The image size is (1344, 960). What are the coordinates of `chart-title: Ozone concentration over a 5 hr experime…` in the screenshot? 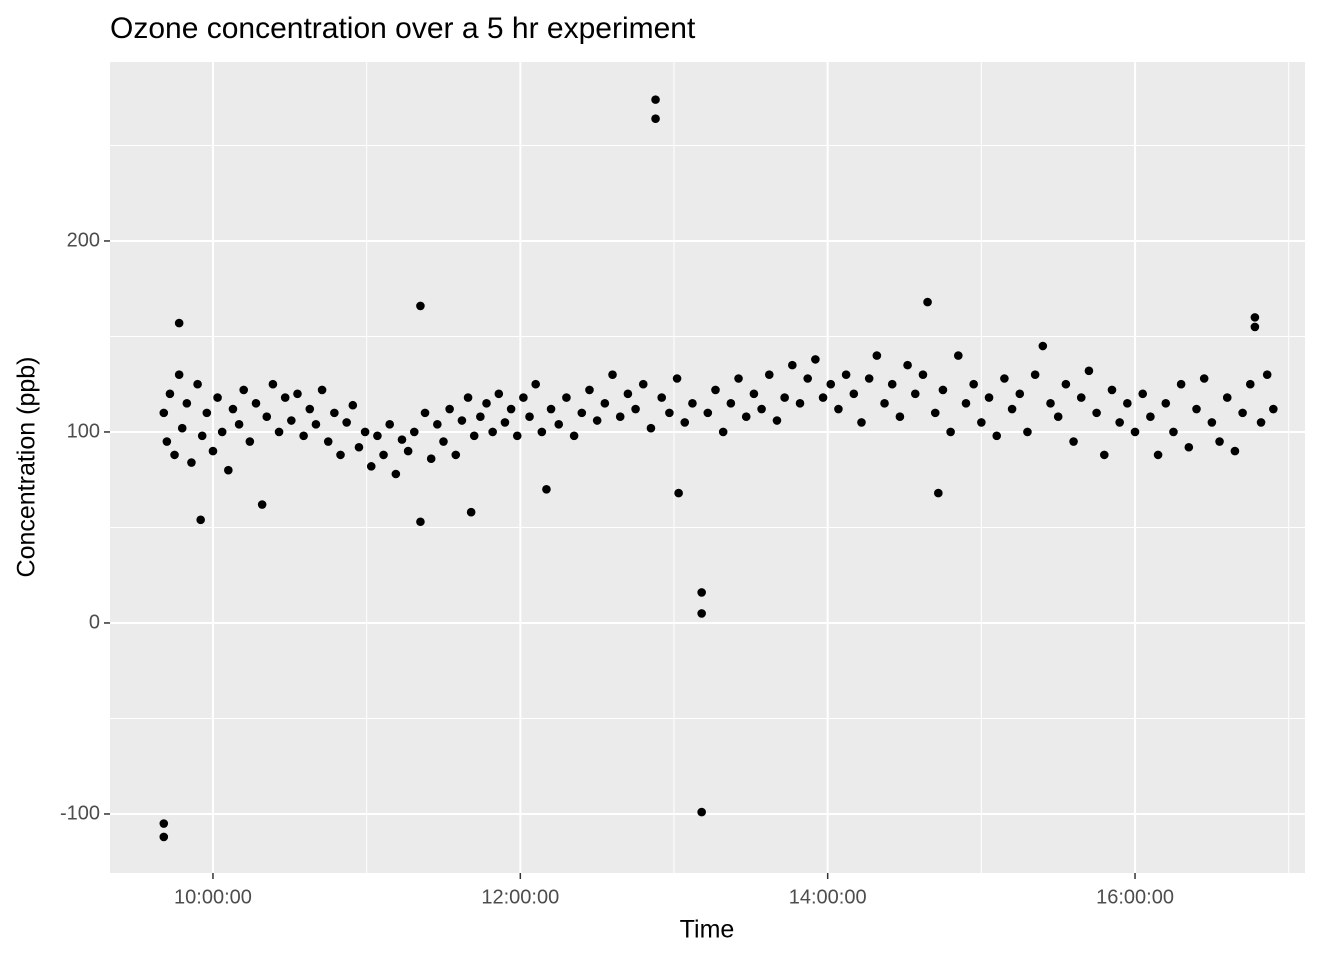 It's located at (403, 28).